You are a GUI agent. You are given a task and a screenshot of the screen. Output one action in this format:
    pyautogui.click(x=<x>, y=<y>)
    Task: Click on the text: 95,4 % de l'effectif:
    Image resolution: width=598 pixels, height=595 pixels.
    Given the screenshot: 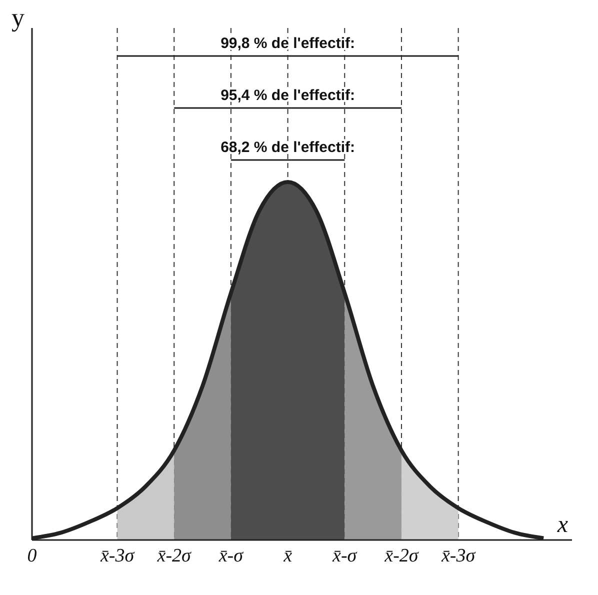 What is the action you would take?
    pyautogui.click(x=288, y=95)
    